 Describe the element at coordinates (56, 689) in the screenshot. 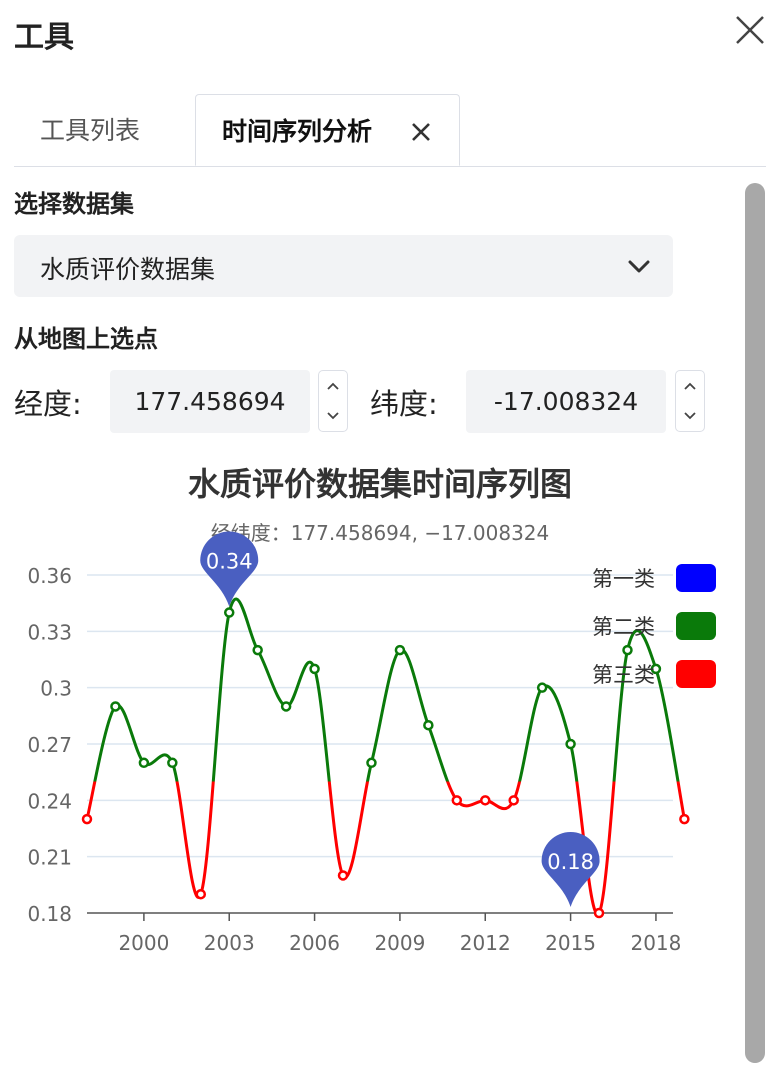

I see `y-tick-label: 0.3` at that location.